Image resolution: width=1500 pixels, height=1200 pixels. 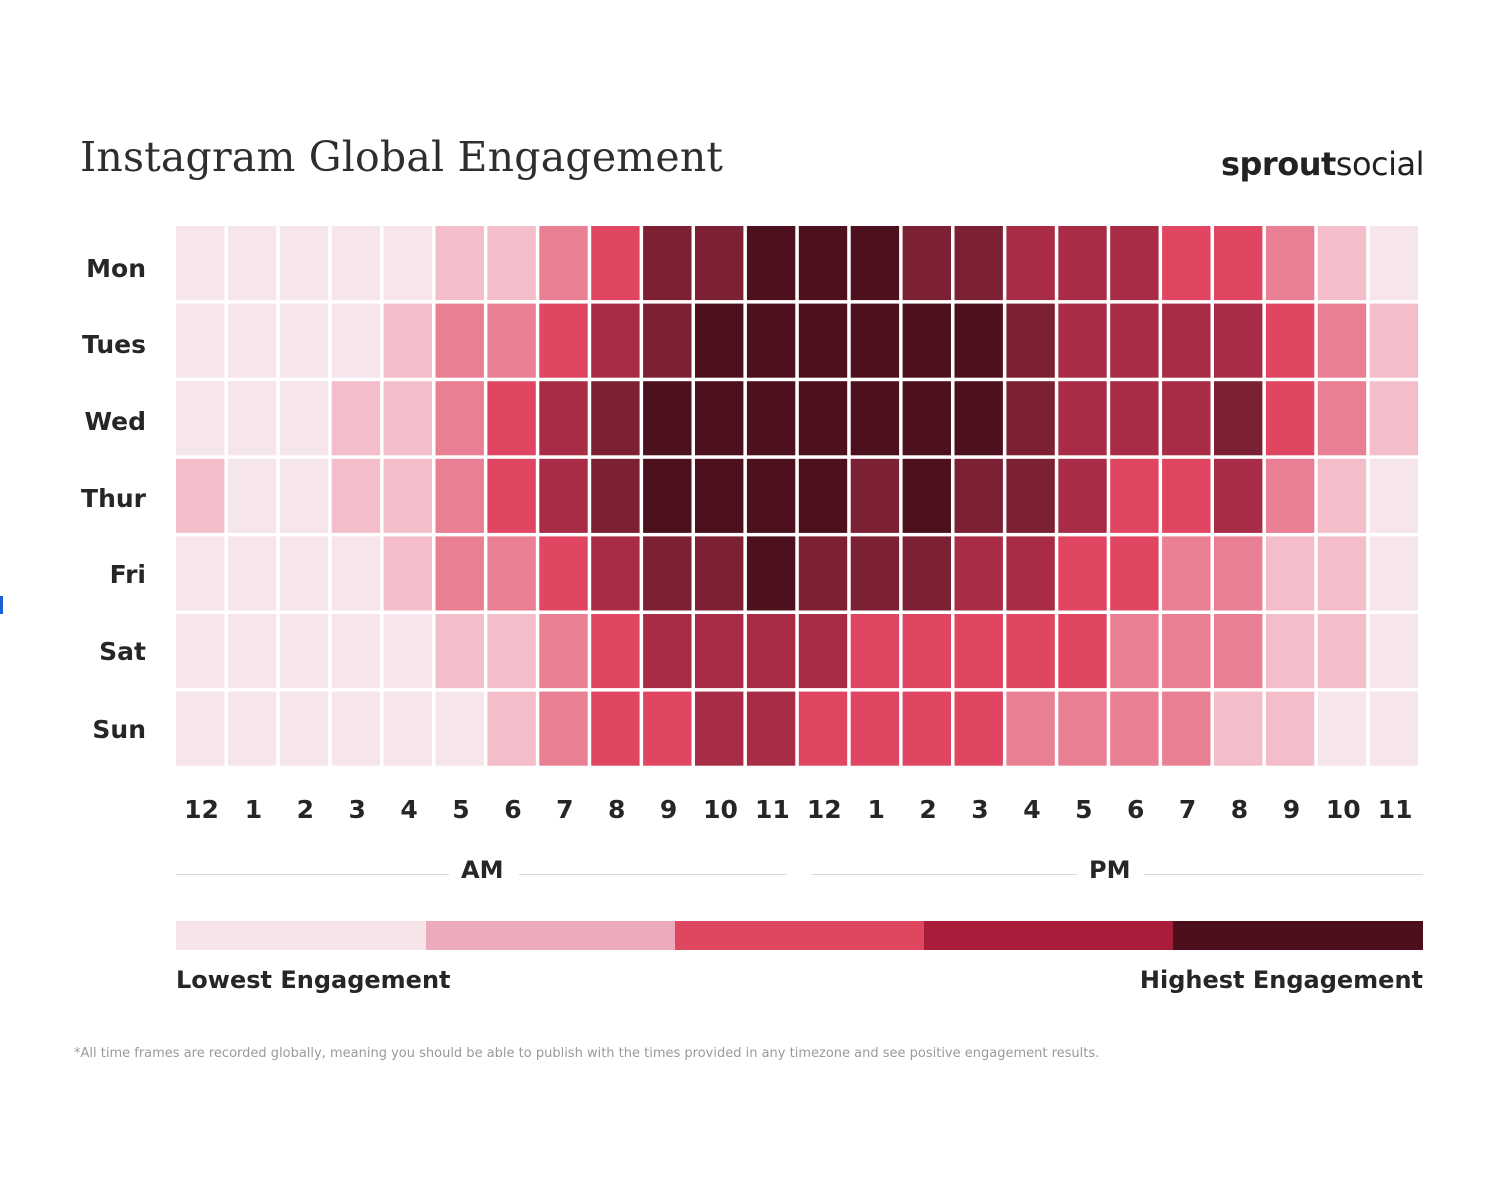 What do you see at coordinates (653, 874) in the screenshot?
I see `am-rule-right` at bounding box center [653, 874].